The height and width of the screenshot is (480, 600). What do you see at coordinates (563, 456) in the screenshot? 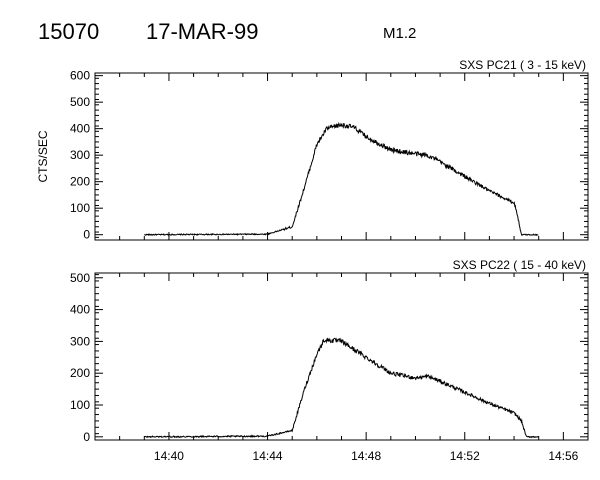
I see `x-tick-label: 14:56` at bounding box center [563, 456].